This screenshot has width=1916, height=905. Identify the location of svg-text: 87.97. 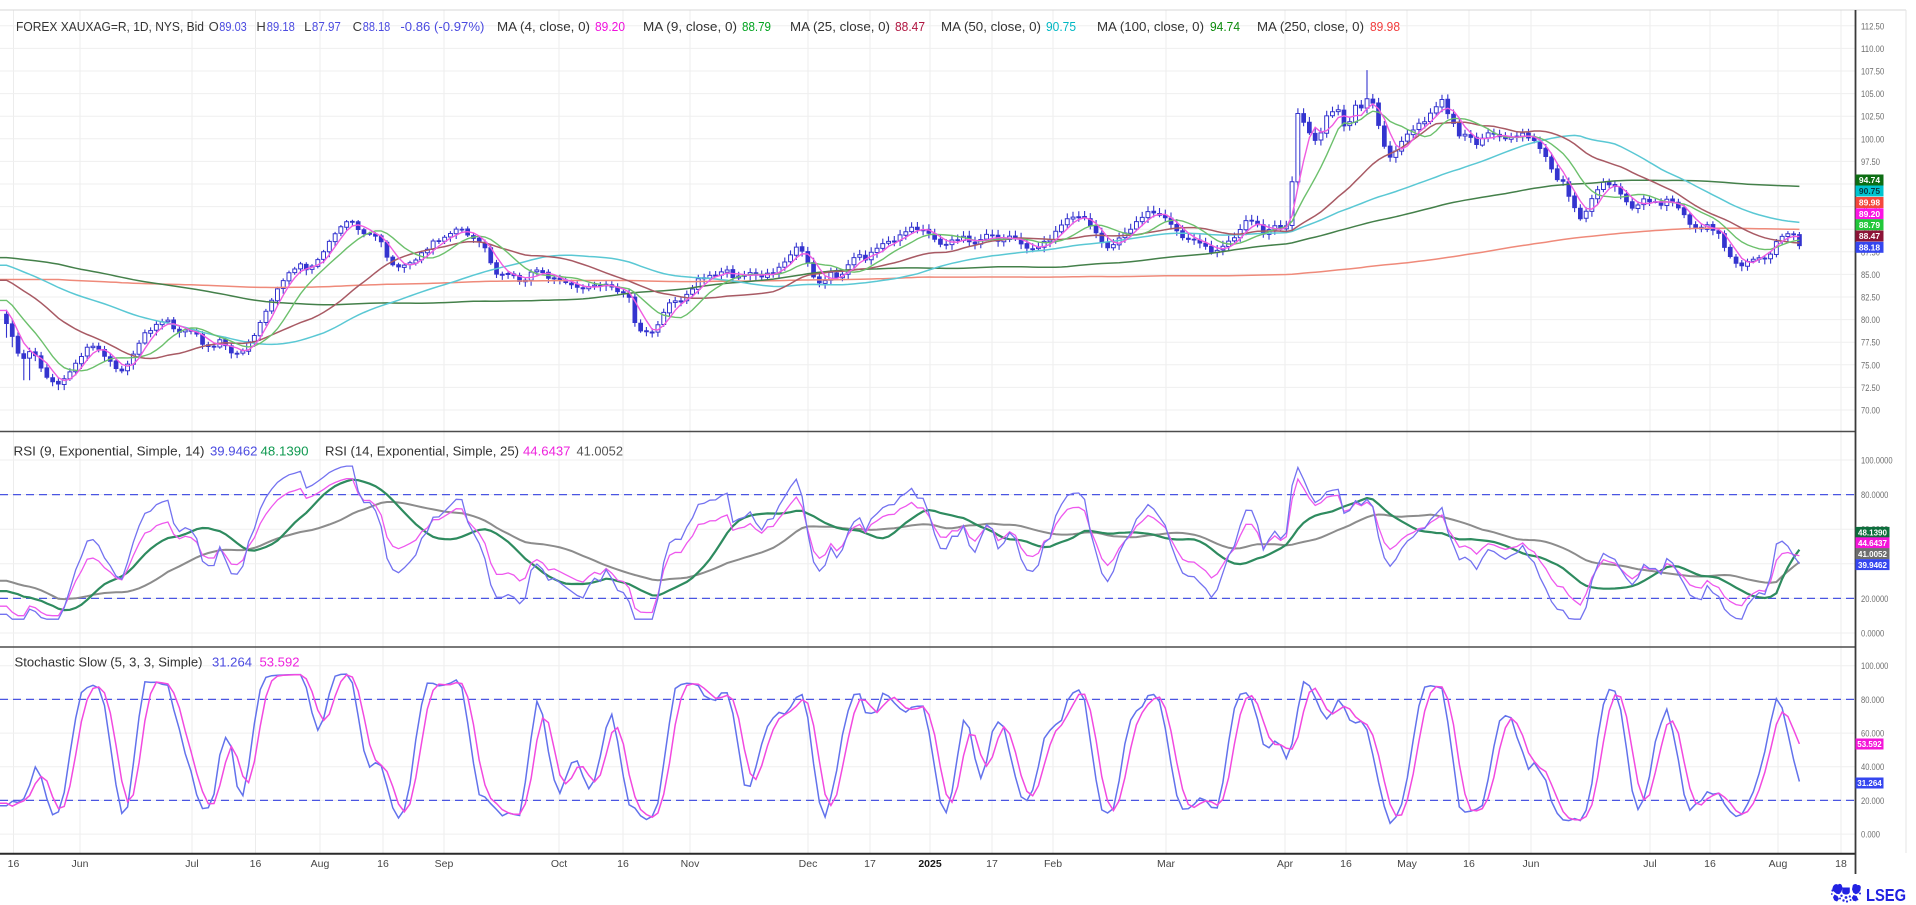
(326, 26).